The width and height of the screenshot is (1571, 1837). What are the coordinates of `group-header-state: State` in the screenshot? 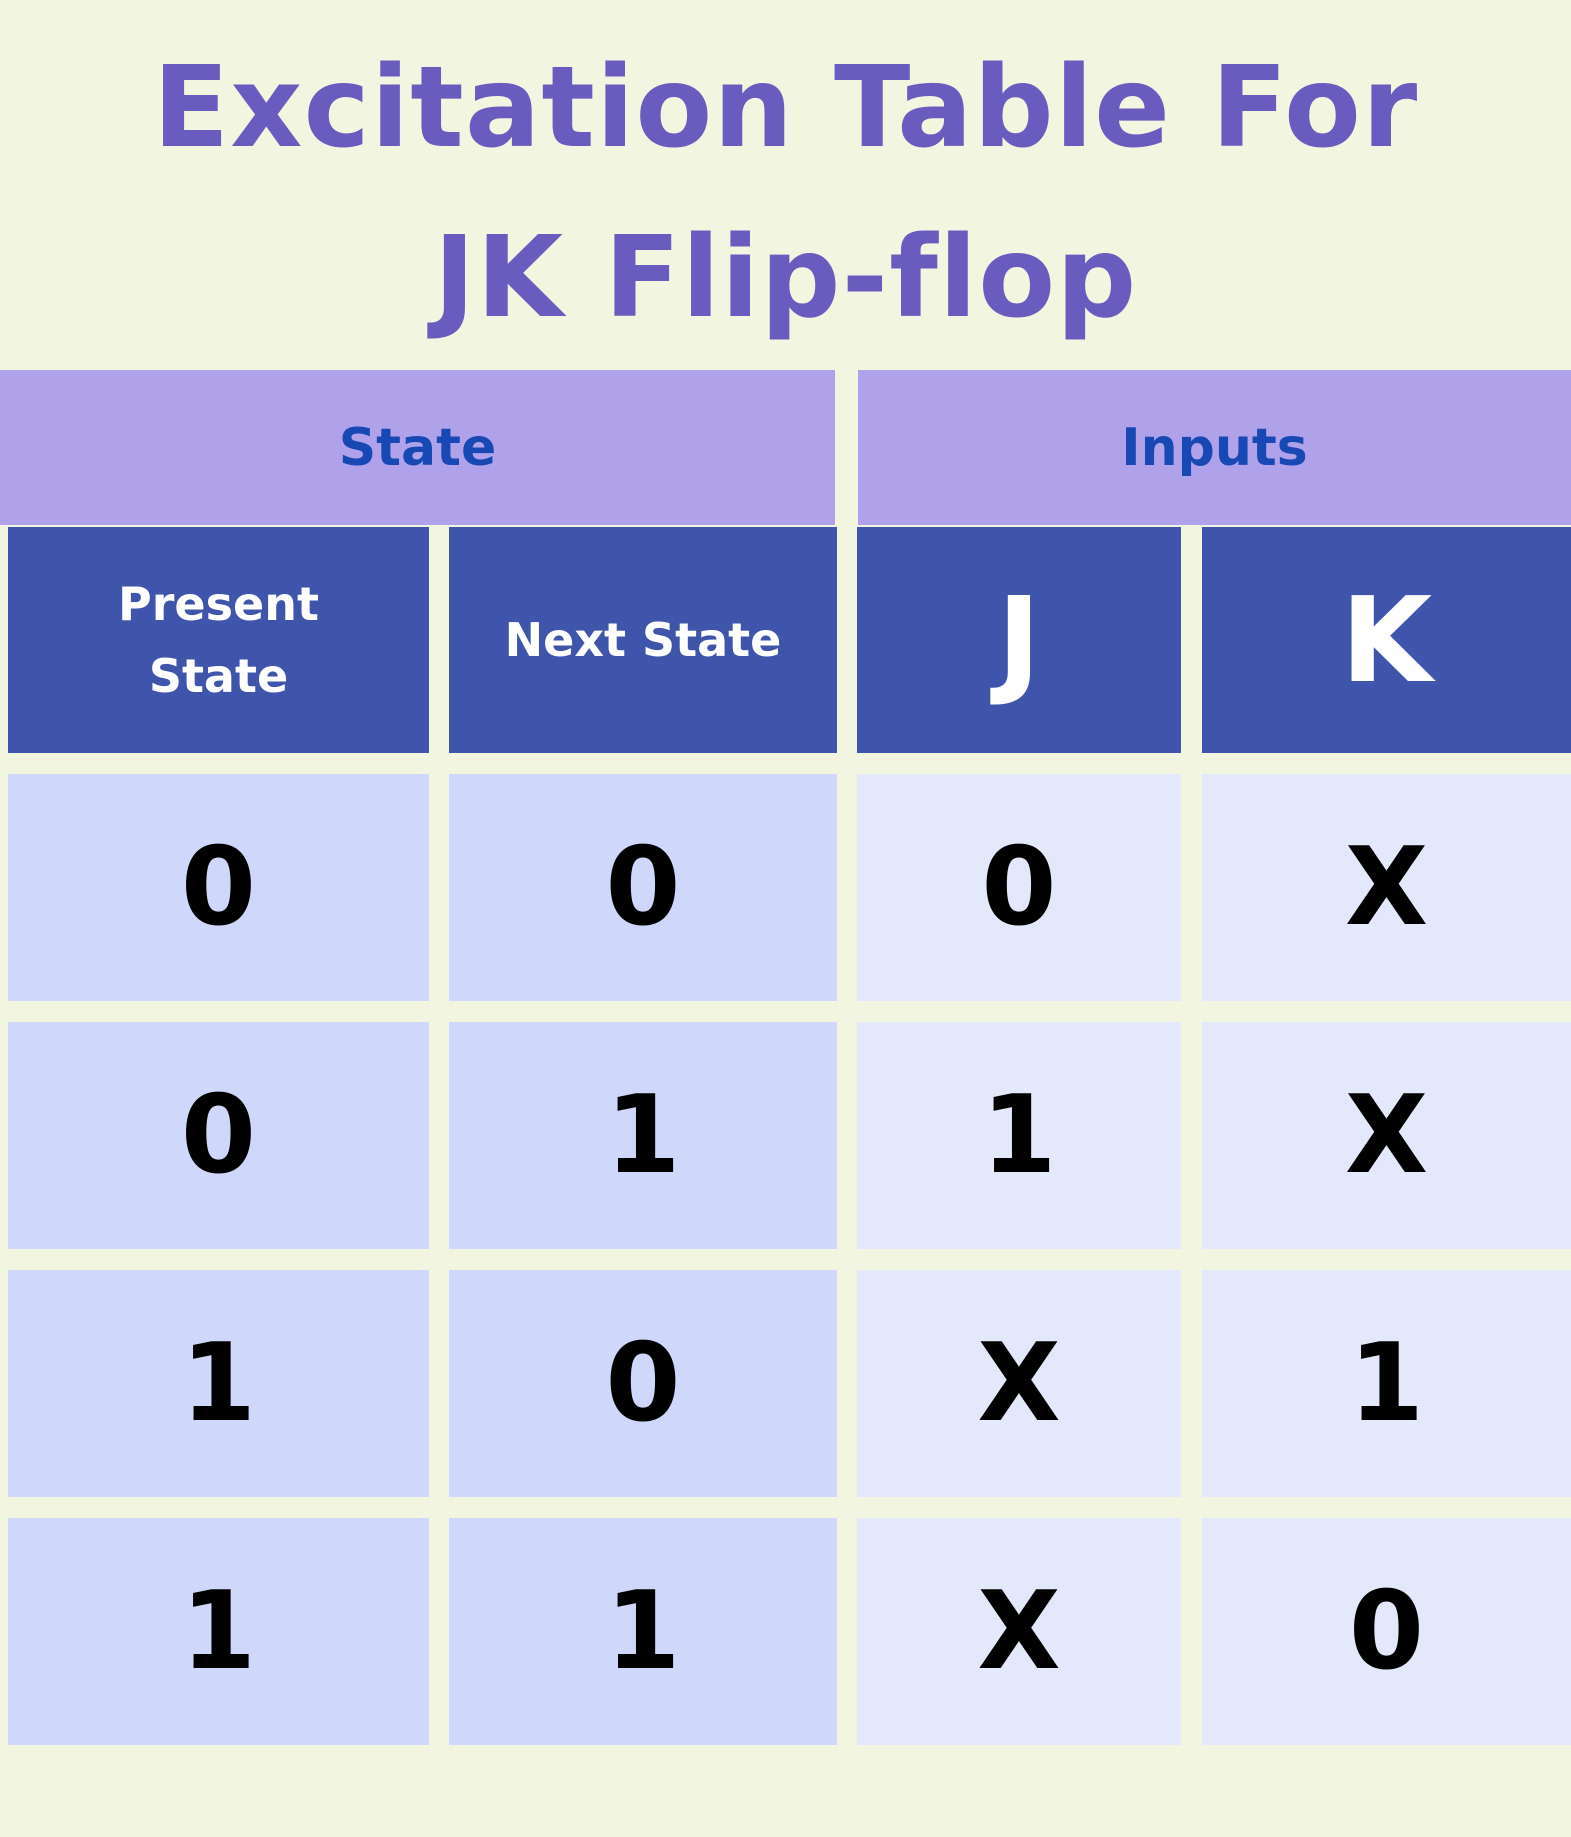 It's located at (417, 447).